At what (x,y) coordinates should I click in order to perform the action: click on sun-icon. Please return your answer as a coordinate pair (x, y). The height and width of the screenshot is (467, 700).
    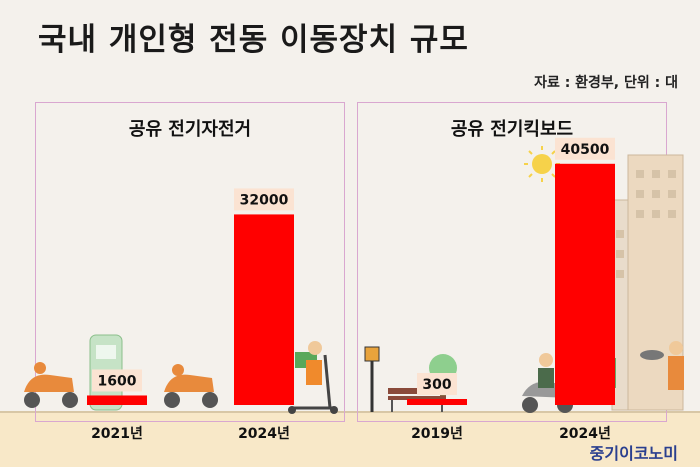
    Looking at the image, I should click on (542, 164).